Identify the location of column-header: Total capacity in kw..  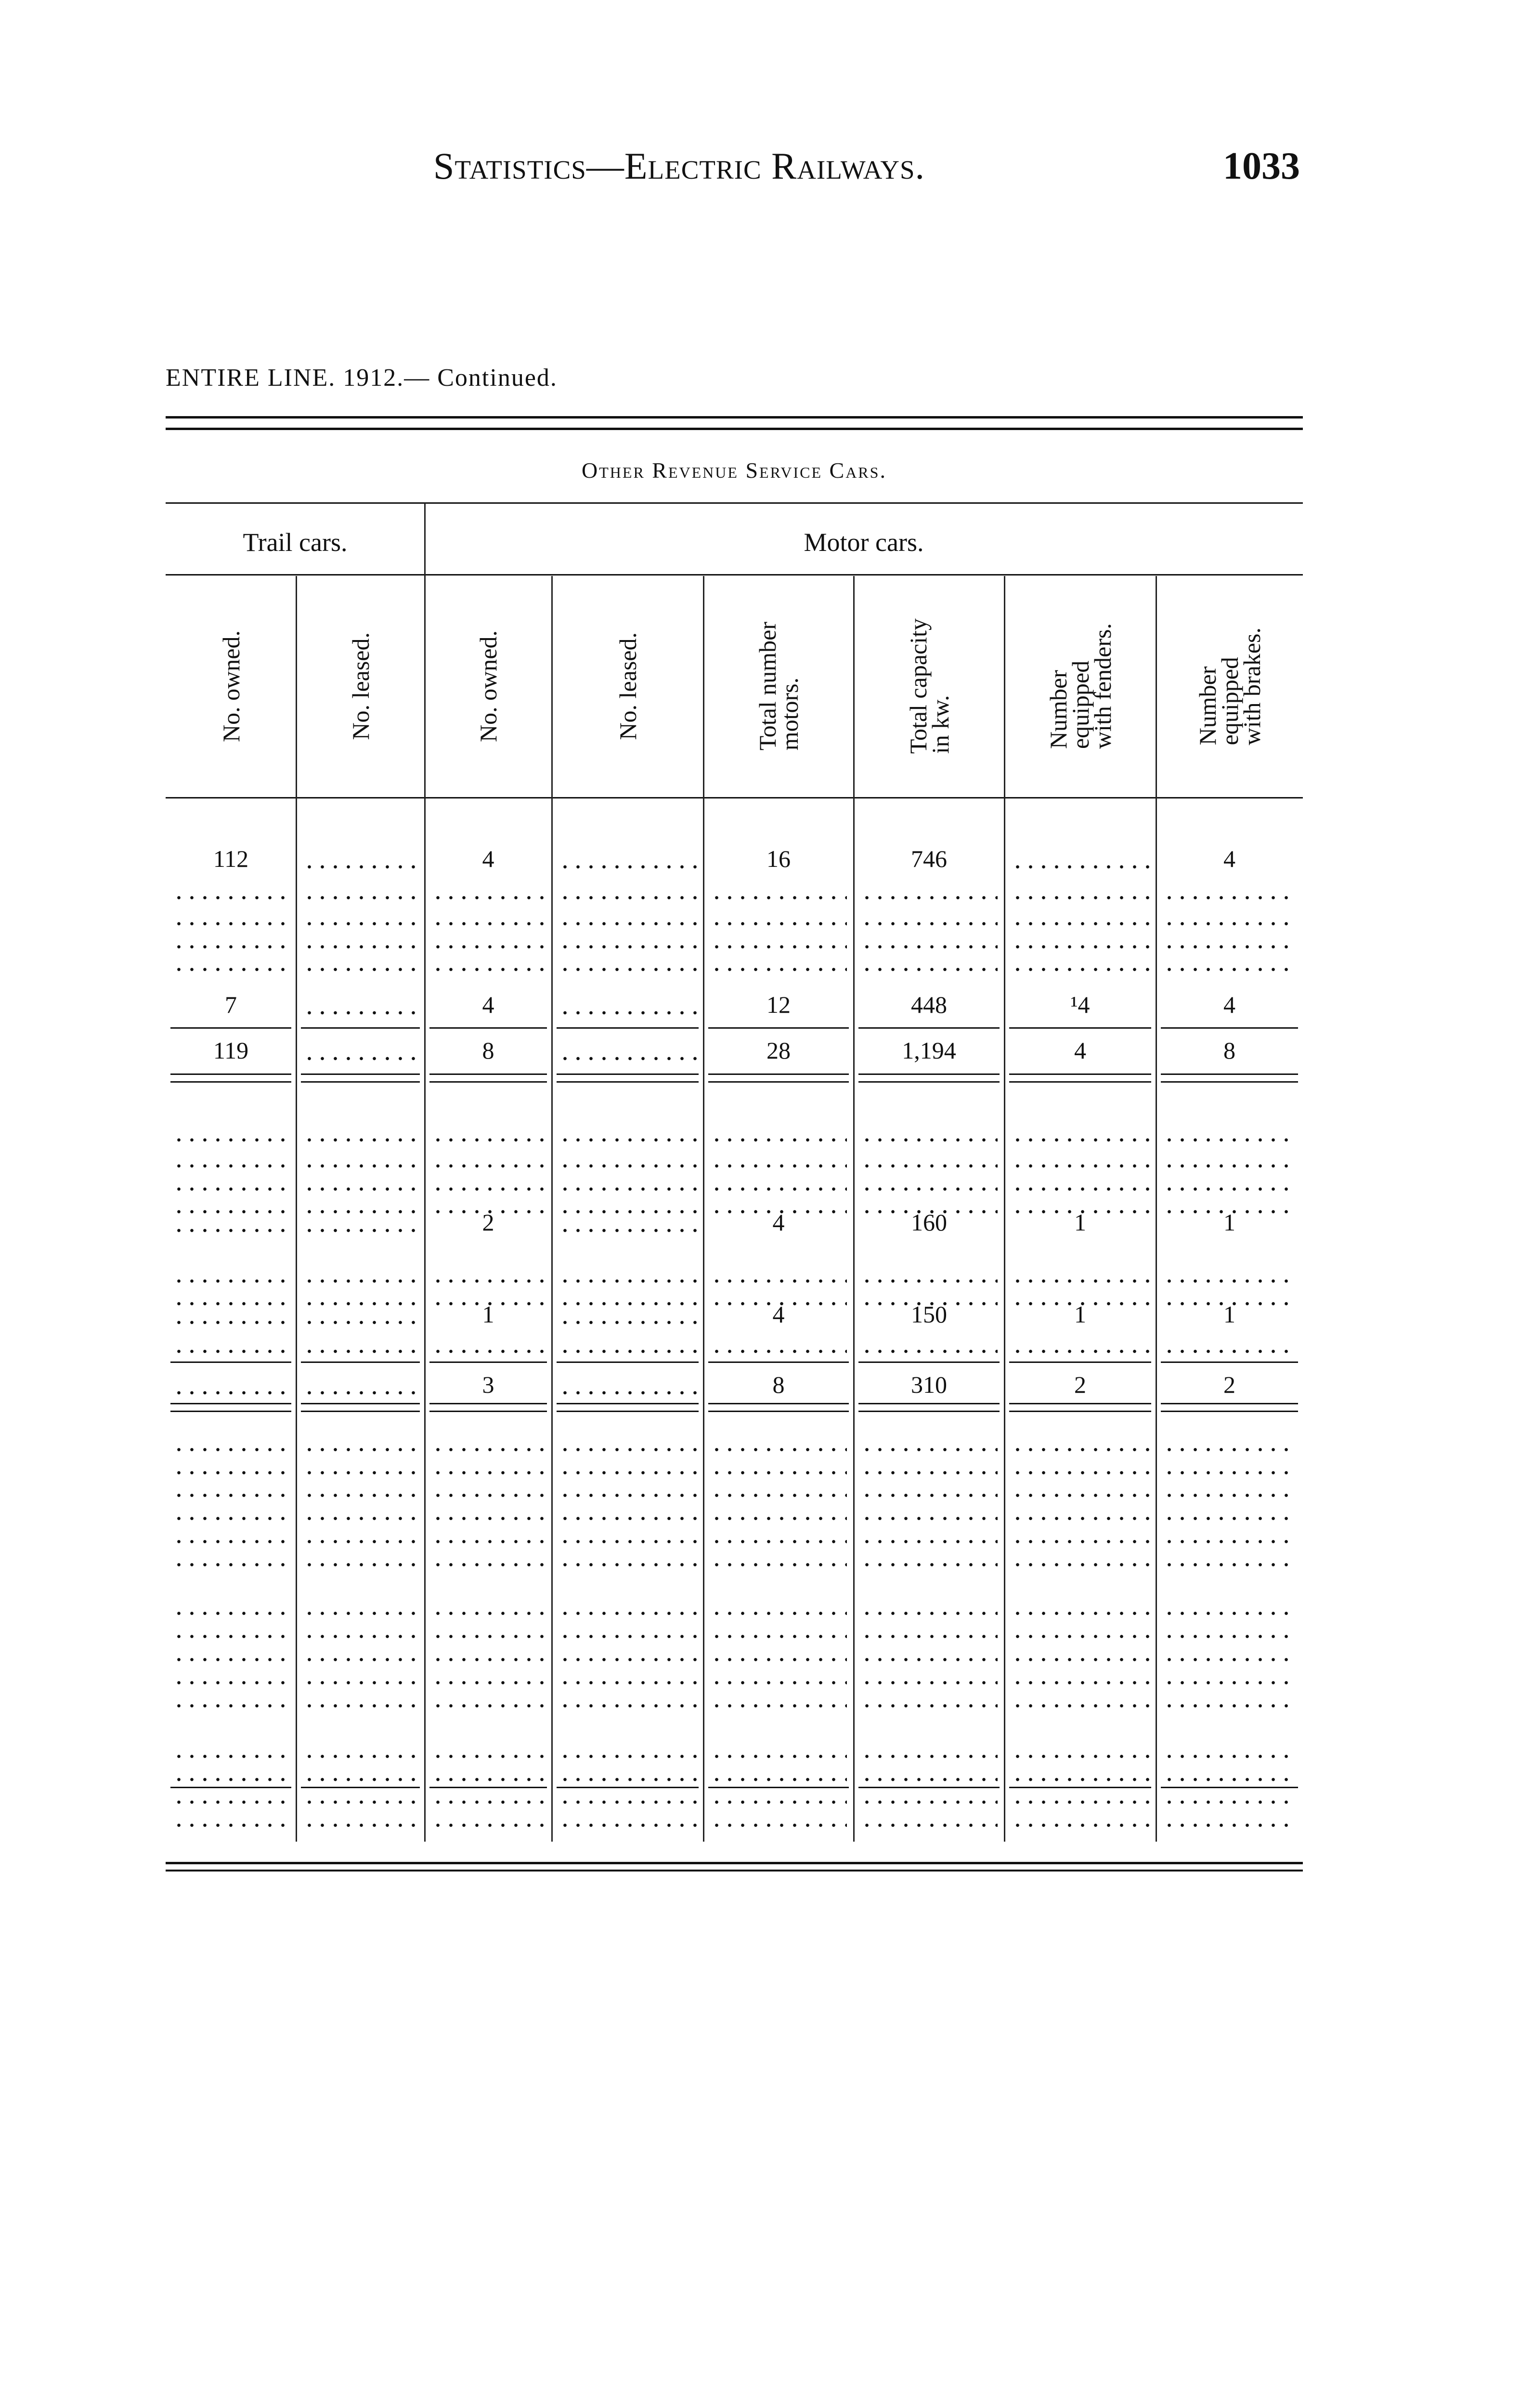
(929, 686).